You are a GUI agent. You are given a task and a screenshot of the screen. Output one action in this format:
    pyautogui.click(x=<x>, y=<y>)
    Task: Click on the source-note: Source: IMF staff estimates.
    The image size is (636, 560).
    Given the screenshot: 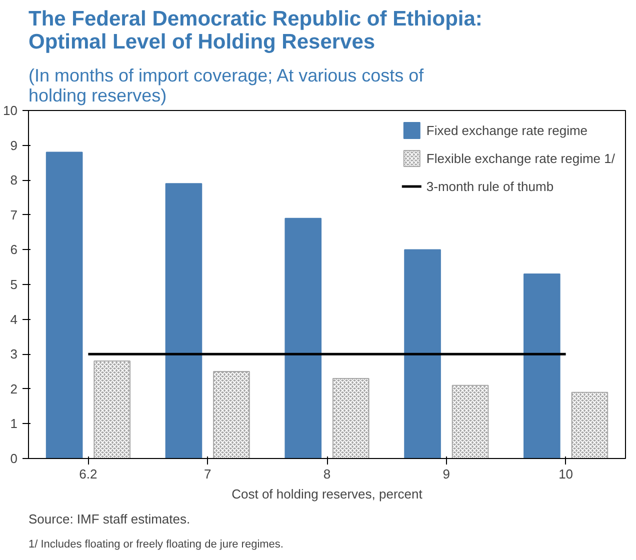 What is the action you would take?
    pyautogui.click(x=109, y=519)
    